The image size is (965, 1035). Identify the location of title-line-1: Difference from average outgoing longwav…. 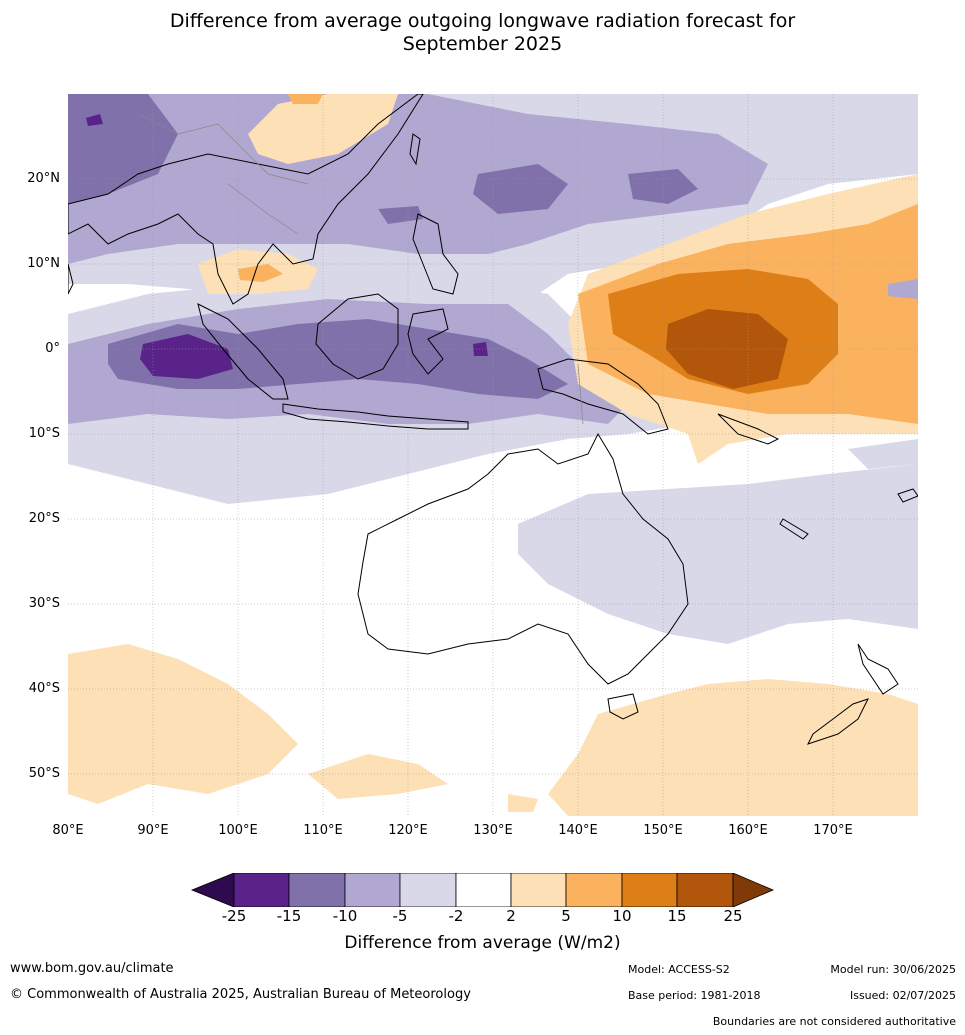
(482, 21).